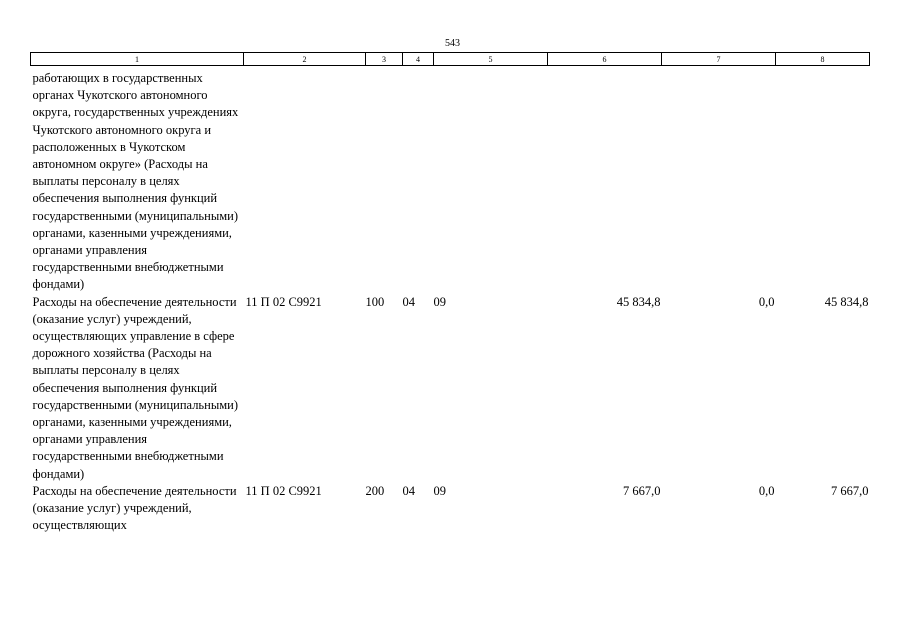 Image resolution: width=905 pixels, height=640 pixels. I want to click on row-value-6: 7 667,0, so click(642, 490).